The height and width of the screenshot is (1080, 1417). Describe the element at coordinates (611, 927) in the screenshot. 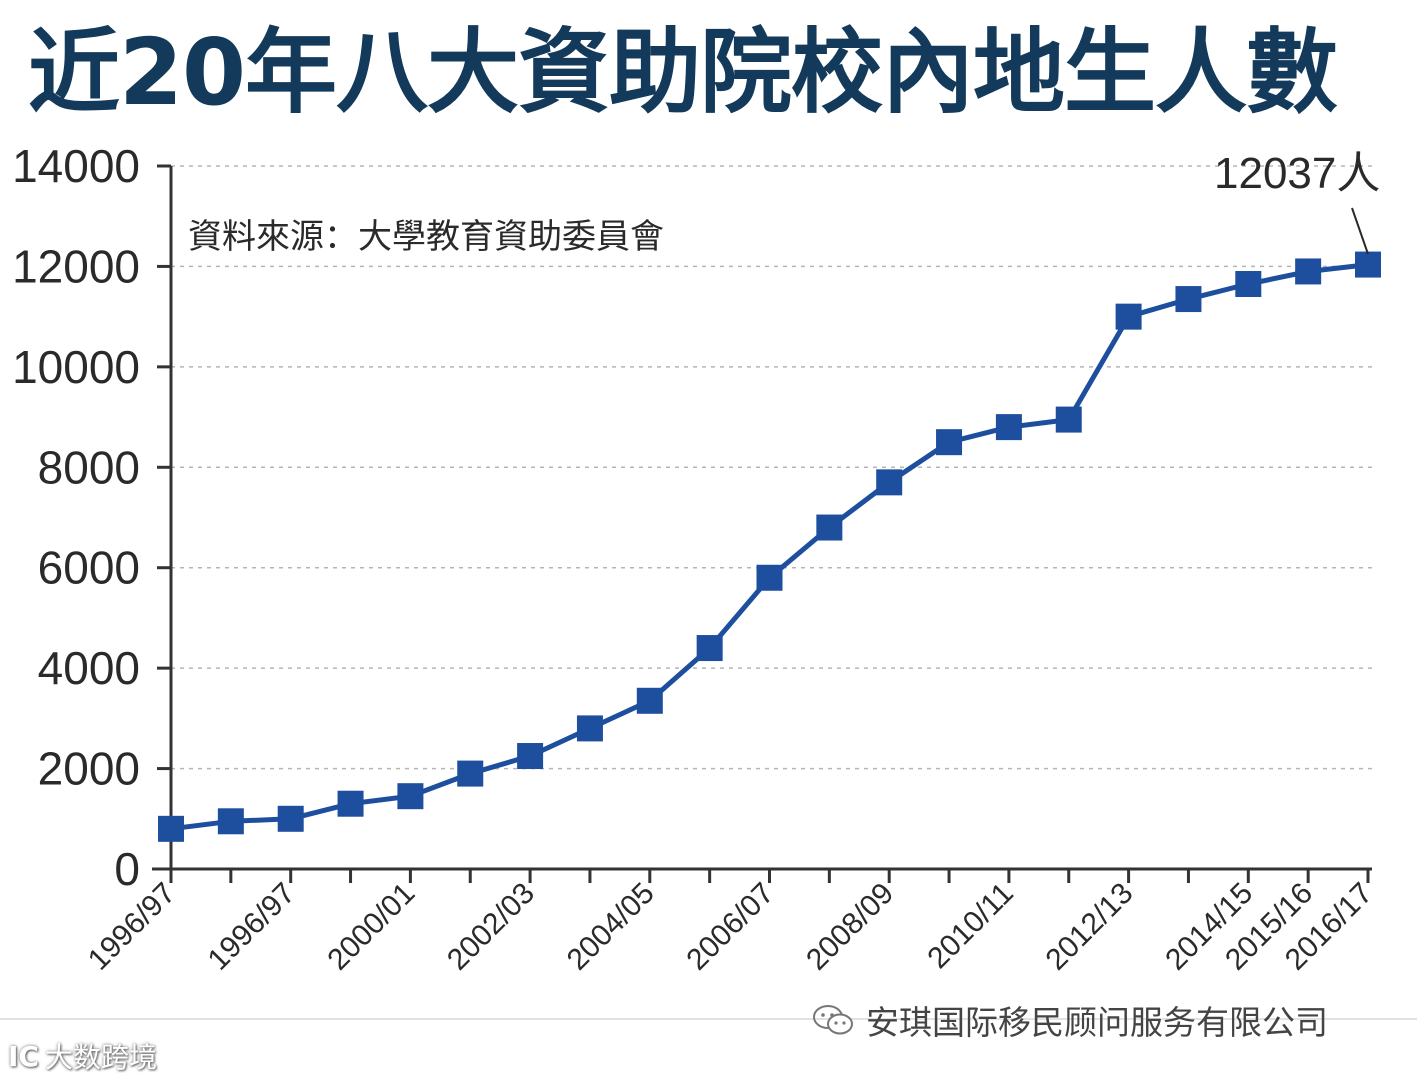

I see `x-tick-label: 2004/05` at that location.